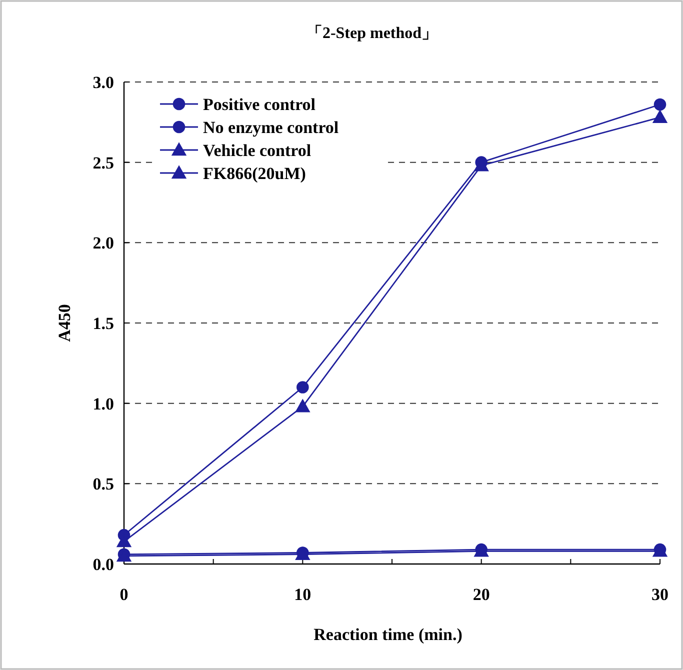  I want to click on x-tick-label: 0, so click(124, 594).